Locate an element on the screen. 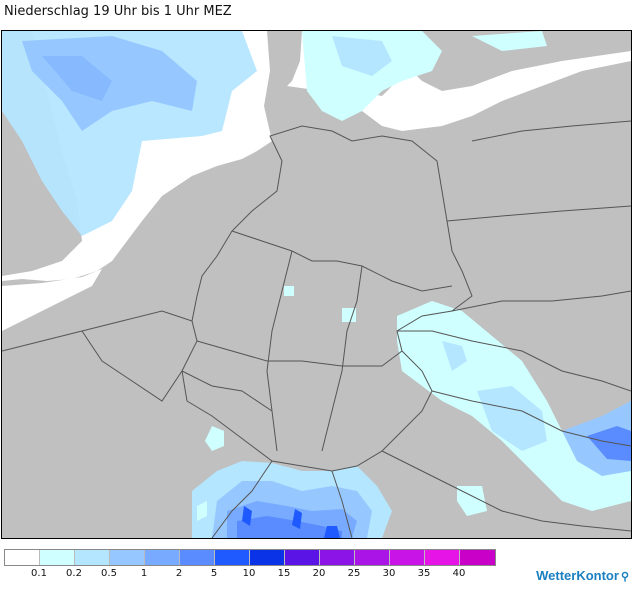 The image size is (633, 594). wetterkontor-logo: WetterKontor ⚲ is located at coordinates (582, 575).